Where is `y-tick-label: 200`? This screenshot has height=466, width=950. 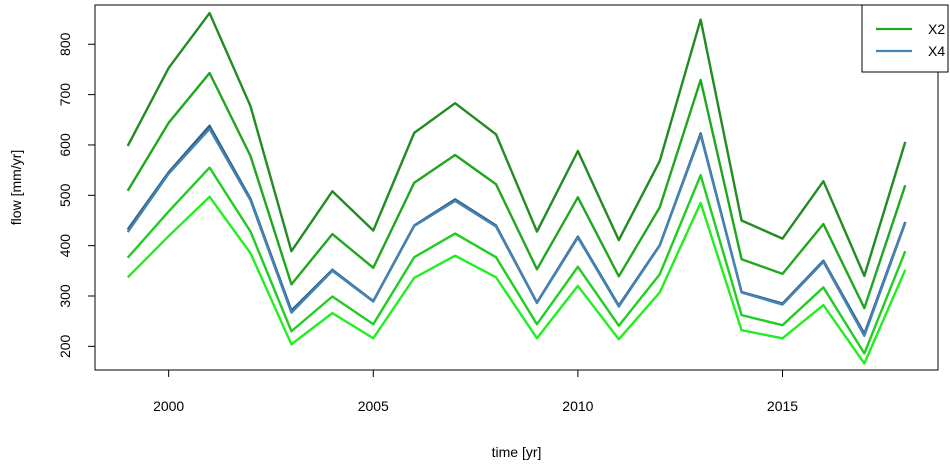
y-tick-label: 200 is located at coordinates (65, 346).